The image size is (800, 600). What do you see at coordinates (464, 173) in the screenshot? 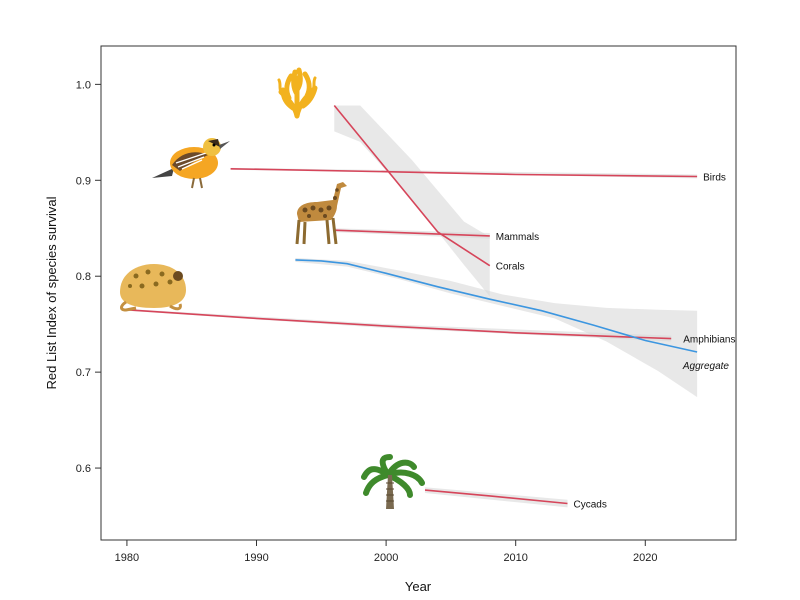
I see `birds-line` at bounding box center [464, 173].